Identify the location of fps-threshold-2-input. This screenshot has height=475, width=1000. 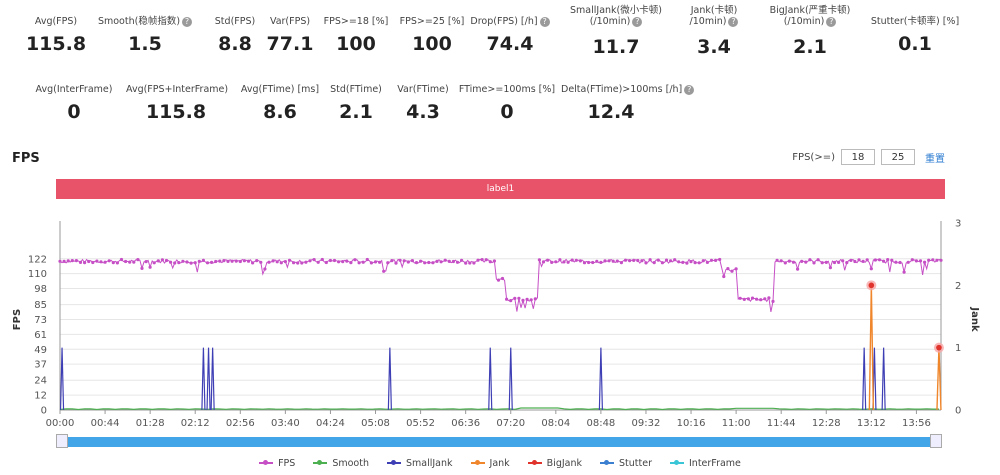
(898, 157).